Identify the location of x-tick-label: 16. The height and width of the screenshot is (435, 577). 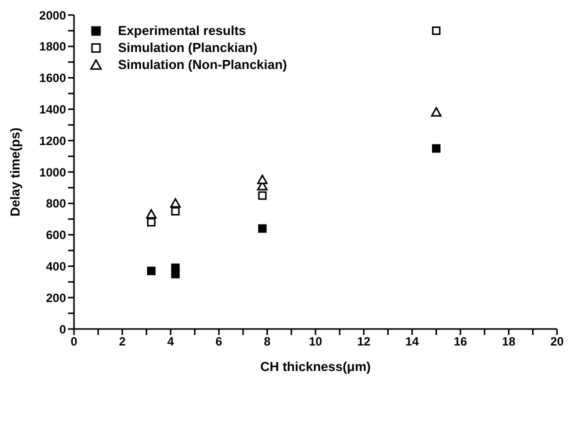
(461, 341).